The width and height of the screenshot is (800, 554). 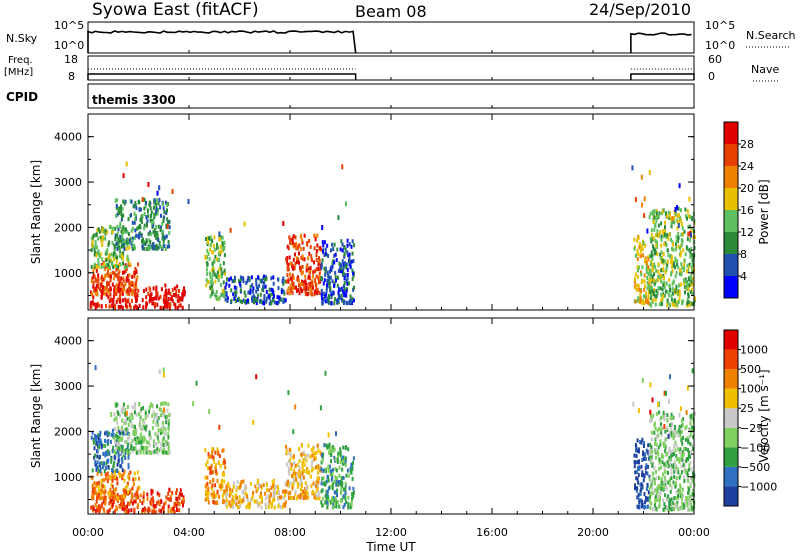 I want to click on ytick-label: 4000, so click(x=68, y=341).